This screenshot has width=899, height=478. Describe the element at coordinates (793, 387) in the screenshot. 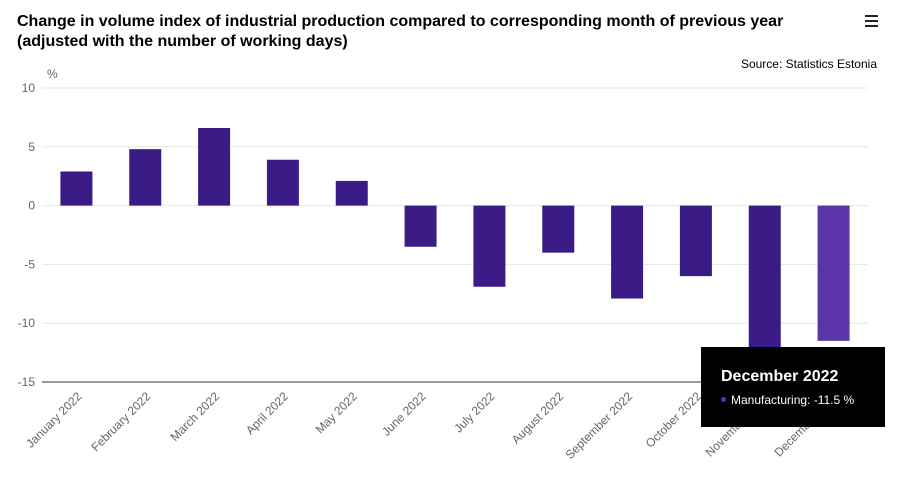

I see `tooltip: December 2022 Manufacturing: -11.5 %` at that location.